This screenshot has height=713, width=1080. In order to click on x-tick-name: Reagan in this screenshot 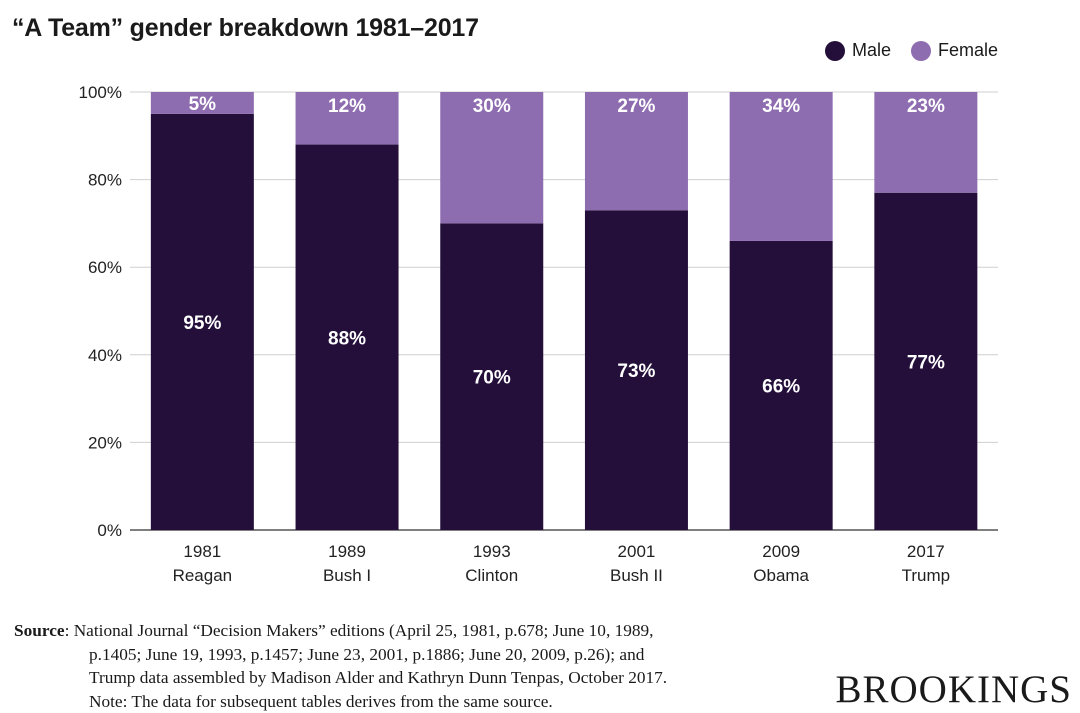, I will do `click(203, 575)`.